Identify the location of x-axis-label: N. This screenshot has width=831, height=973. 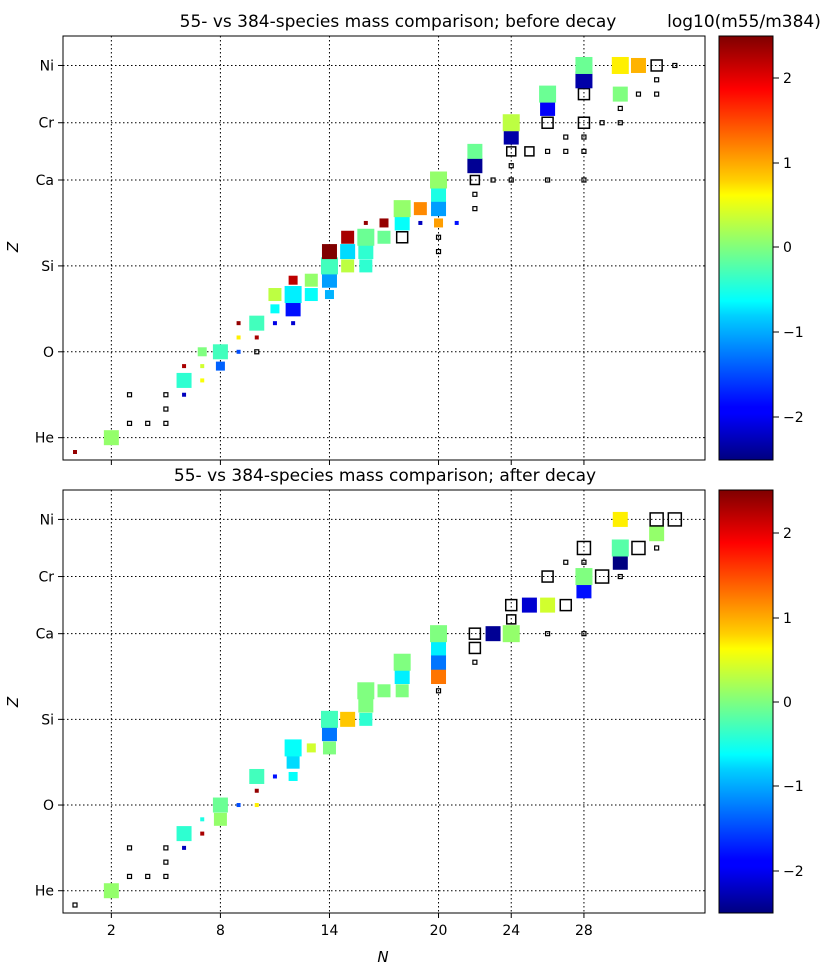
(382, 957).